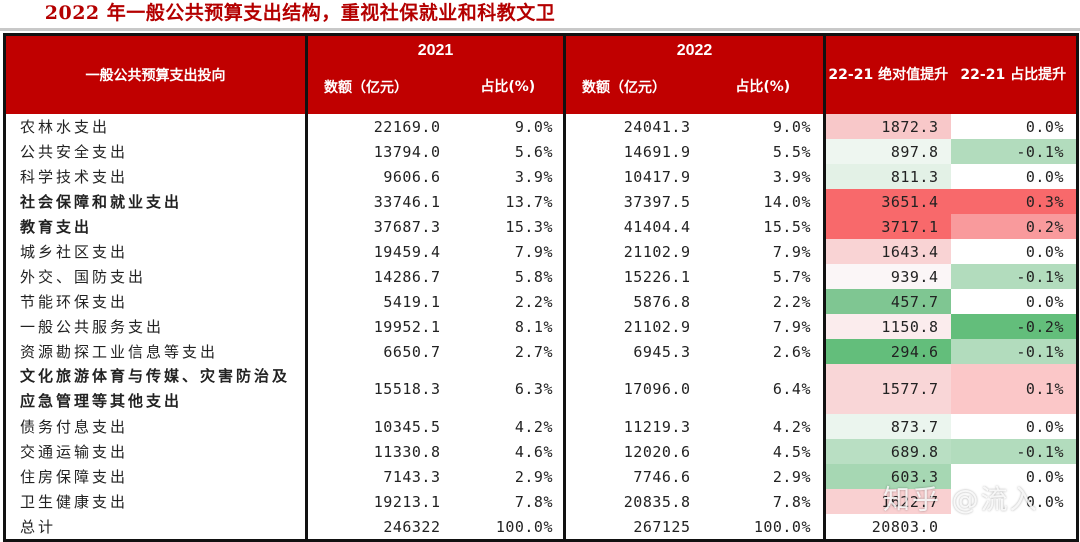 The height and width of the screenshot is (542, 1080). Describe the element at coordinates (633, 528) in the screenshot. I see `amount-2022: 267125` at that location.